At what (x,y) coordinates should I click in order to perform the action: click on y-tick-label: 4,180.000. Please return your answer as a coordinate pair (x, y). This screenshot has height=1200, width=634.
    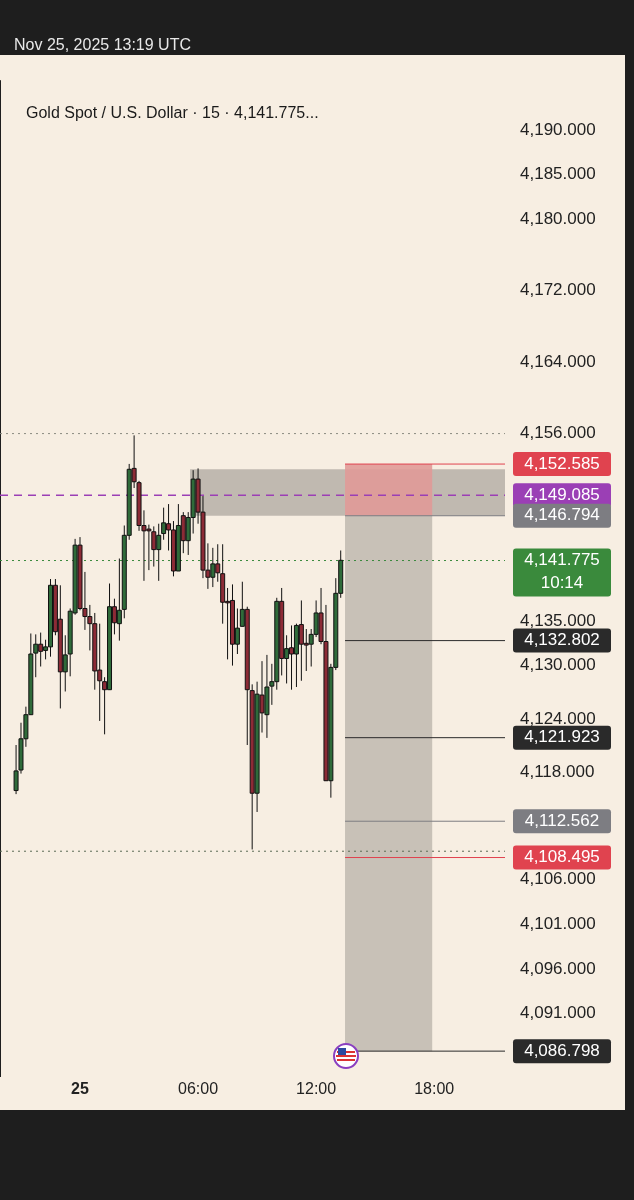
    Looking at the image, I should click on (558, 219).